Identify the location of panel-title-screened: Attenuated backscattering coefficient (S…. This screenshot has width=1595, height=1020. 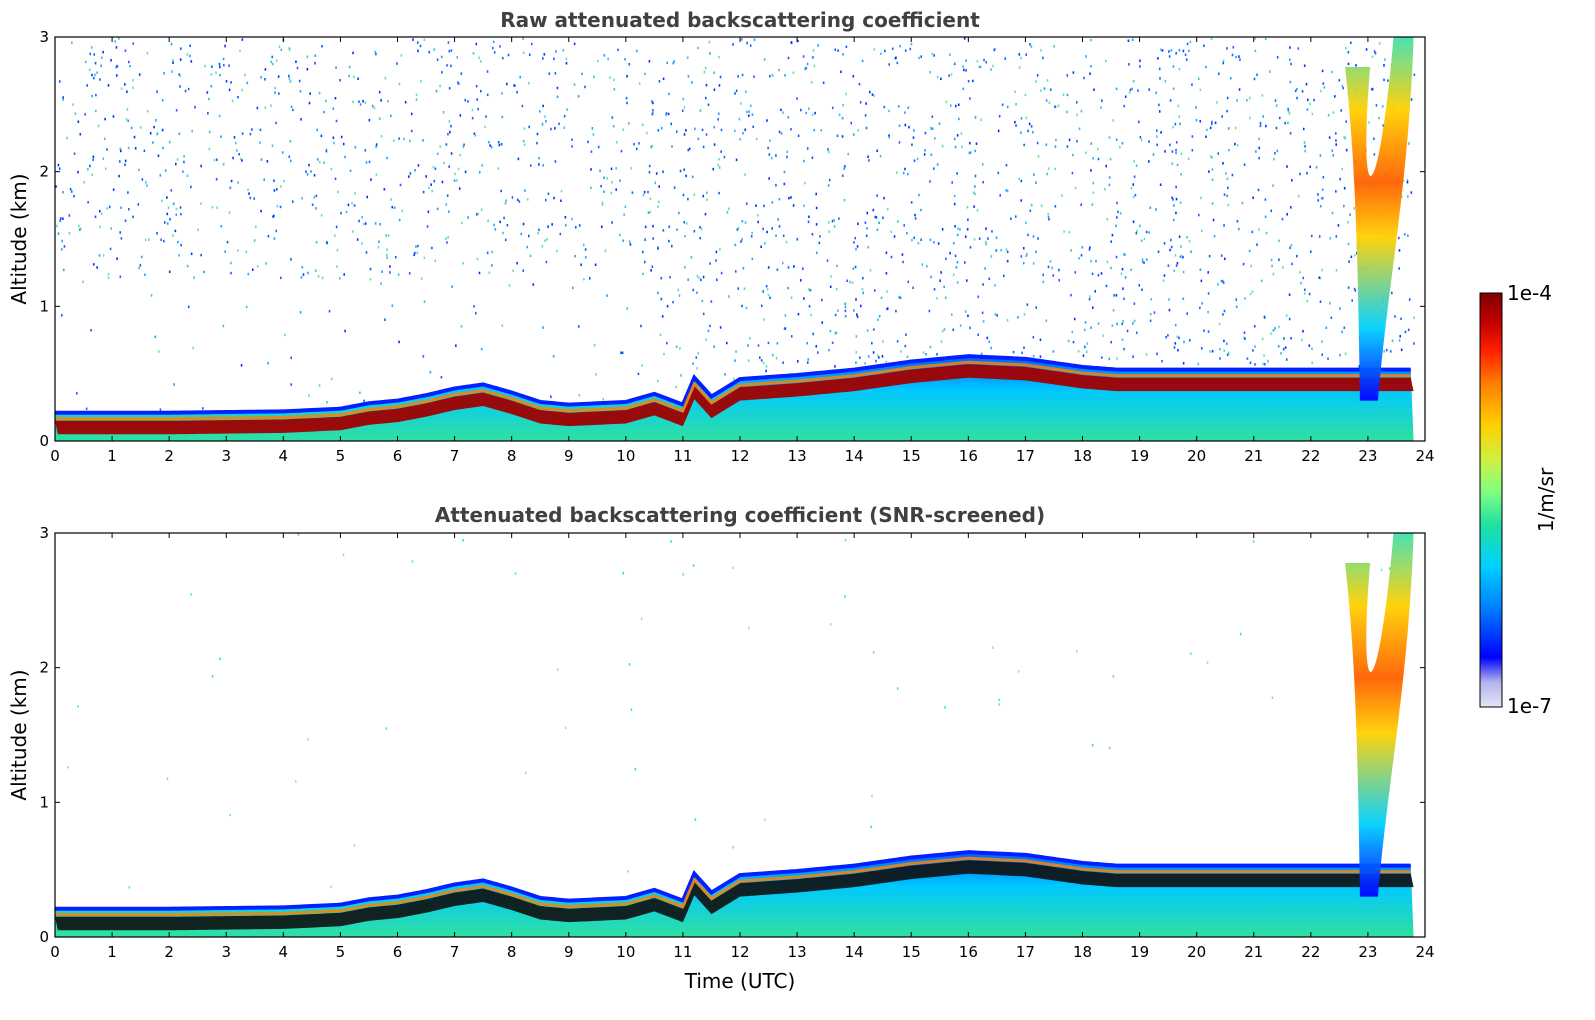
(740, 515).